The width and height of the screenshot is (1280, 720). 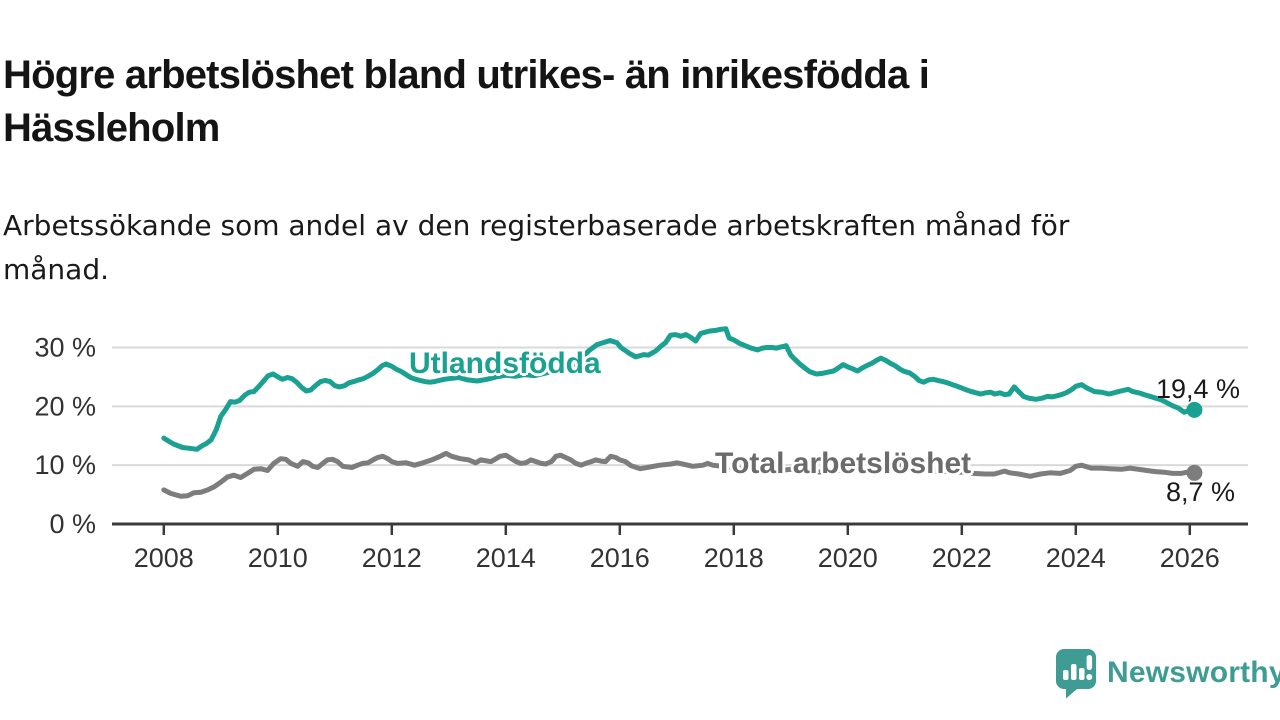 What do you see at coordinates (505, 363) in the screenshot?
I see `series-label-utlandsfodda: Utlandsfödda` at bounding box center [505, 363].